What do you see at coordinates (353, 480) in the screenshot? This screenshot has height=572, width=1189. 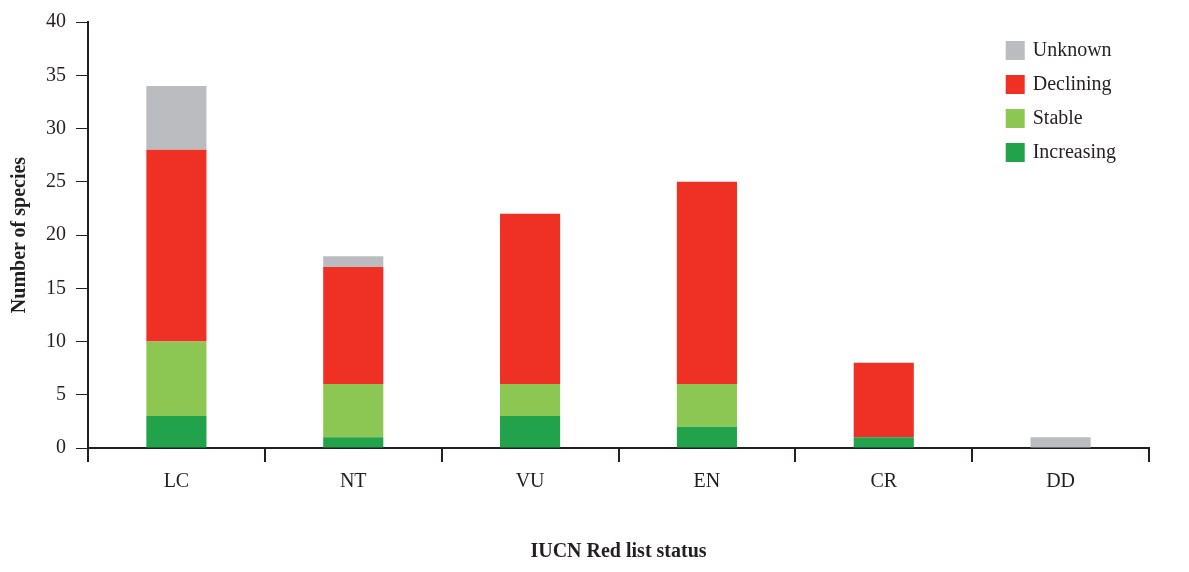 I see `x-tick-label: NT` at bounding box center [353, 480].